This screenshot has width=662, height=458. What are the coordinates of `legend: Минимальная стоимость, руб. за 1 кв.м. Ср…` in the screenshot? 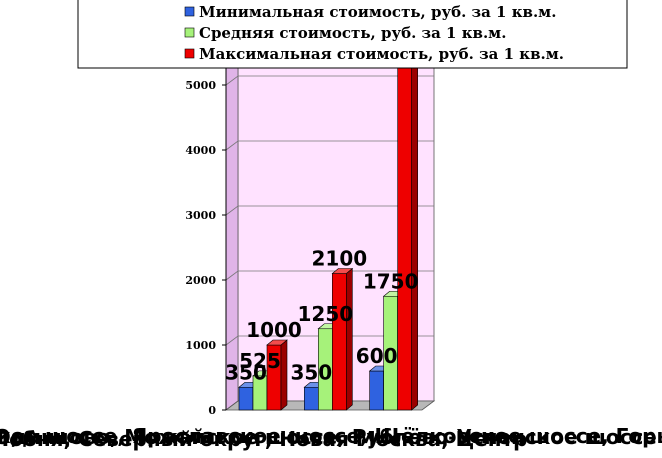 It's located at (352, 34).